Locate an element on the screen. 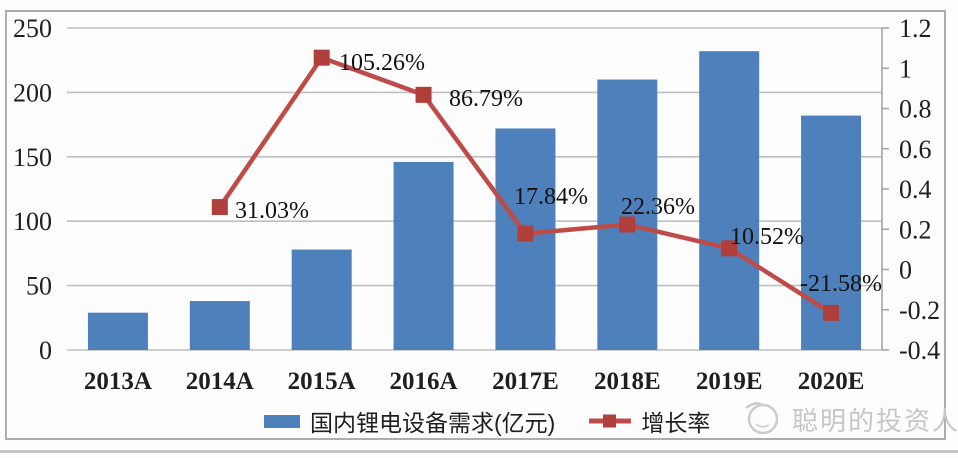 This screenshot has height=458, width=958. bar-2018E is located at coordinates (627, 215).